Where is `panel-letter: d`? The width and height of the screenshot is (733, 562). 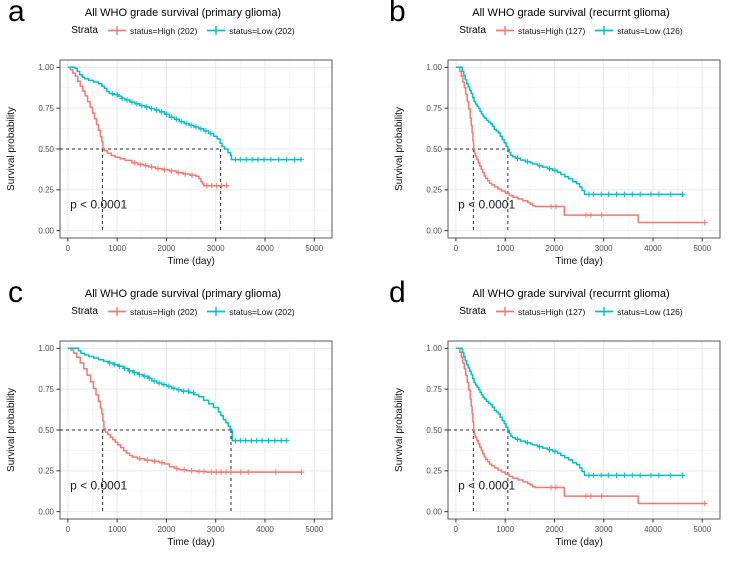
panel-letter: d is located at coordinates (397, 292).